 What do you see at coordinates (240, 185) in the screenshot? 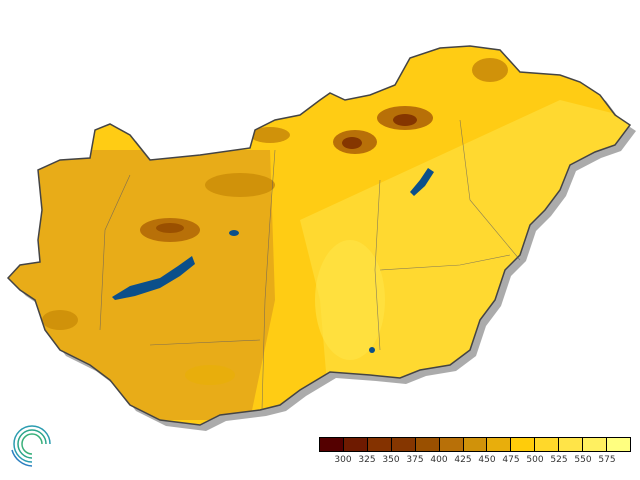
I see `north-hills` at bounding box center [240, 185].